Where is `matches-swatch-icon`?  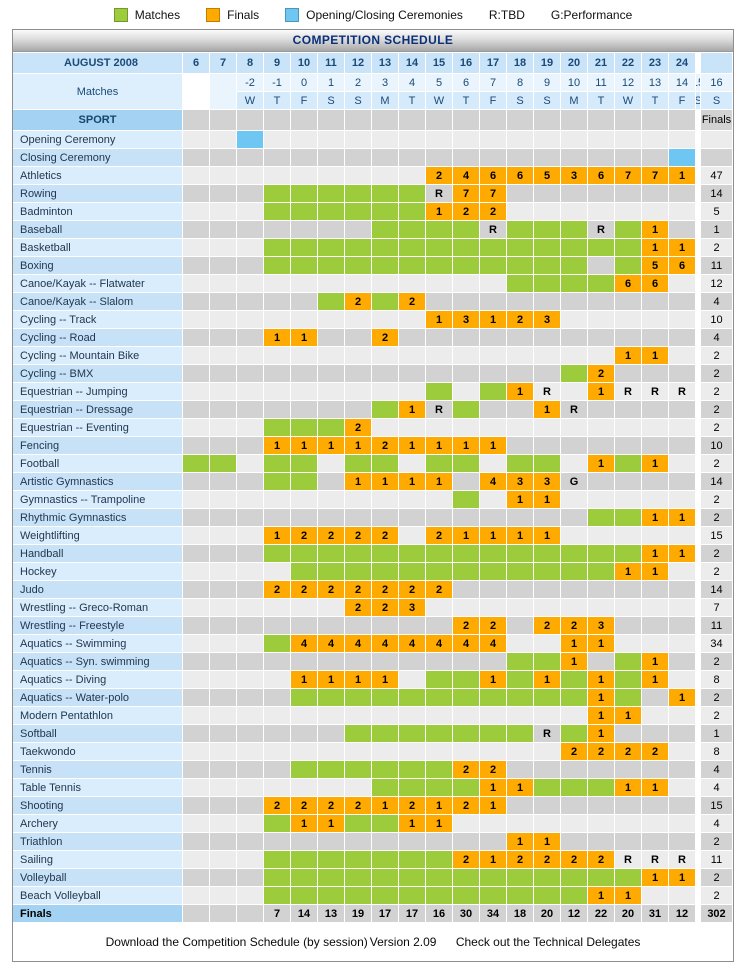
matches-swatch-icon is located at coordinates (120, 15).